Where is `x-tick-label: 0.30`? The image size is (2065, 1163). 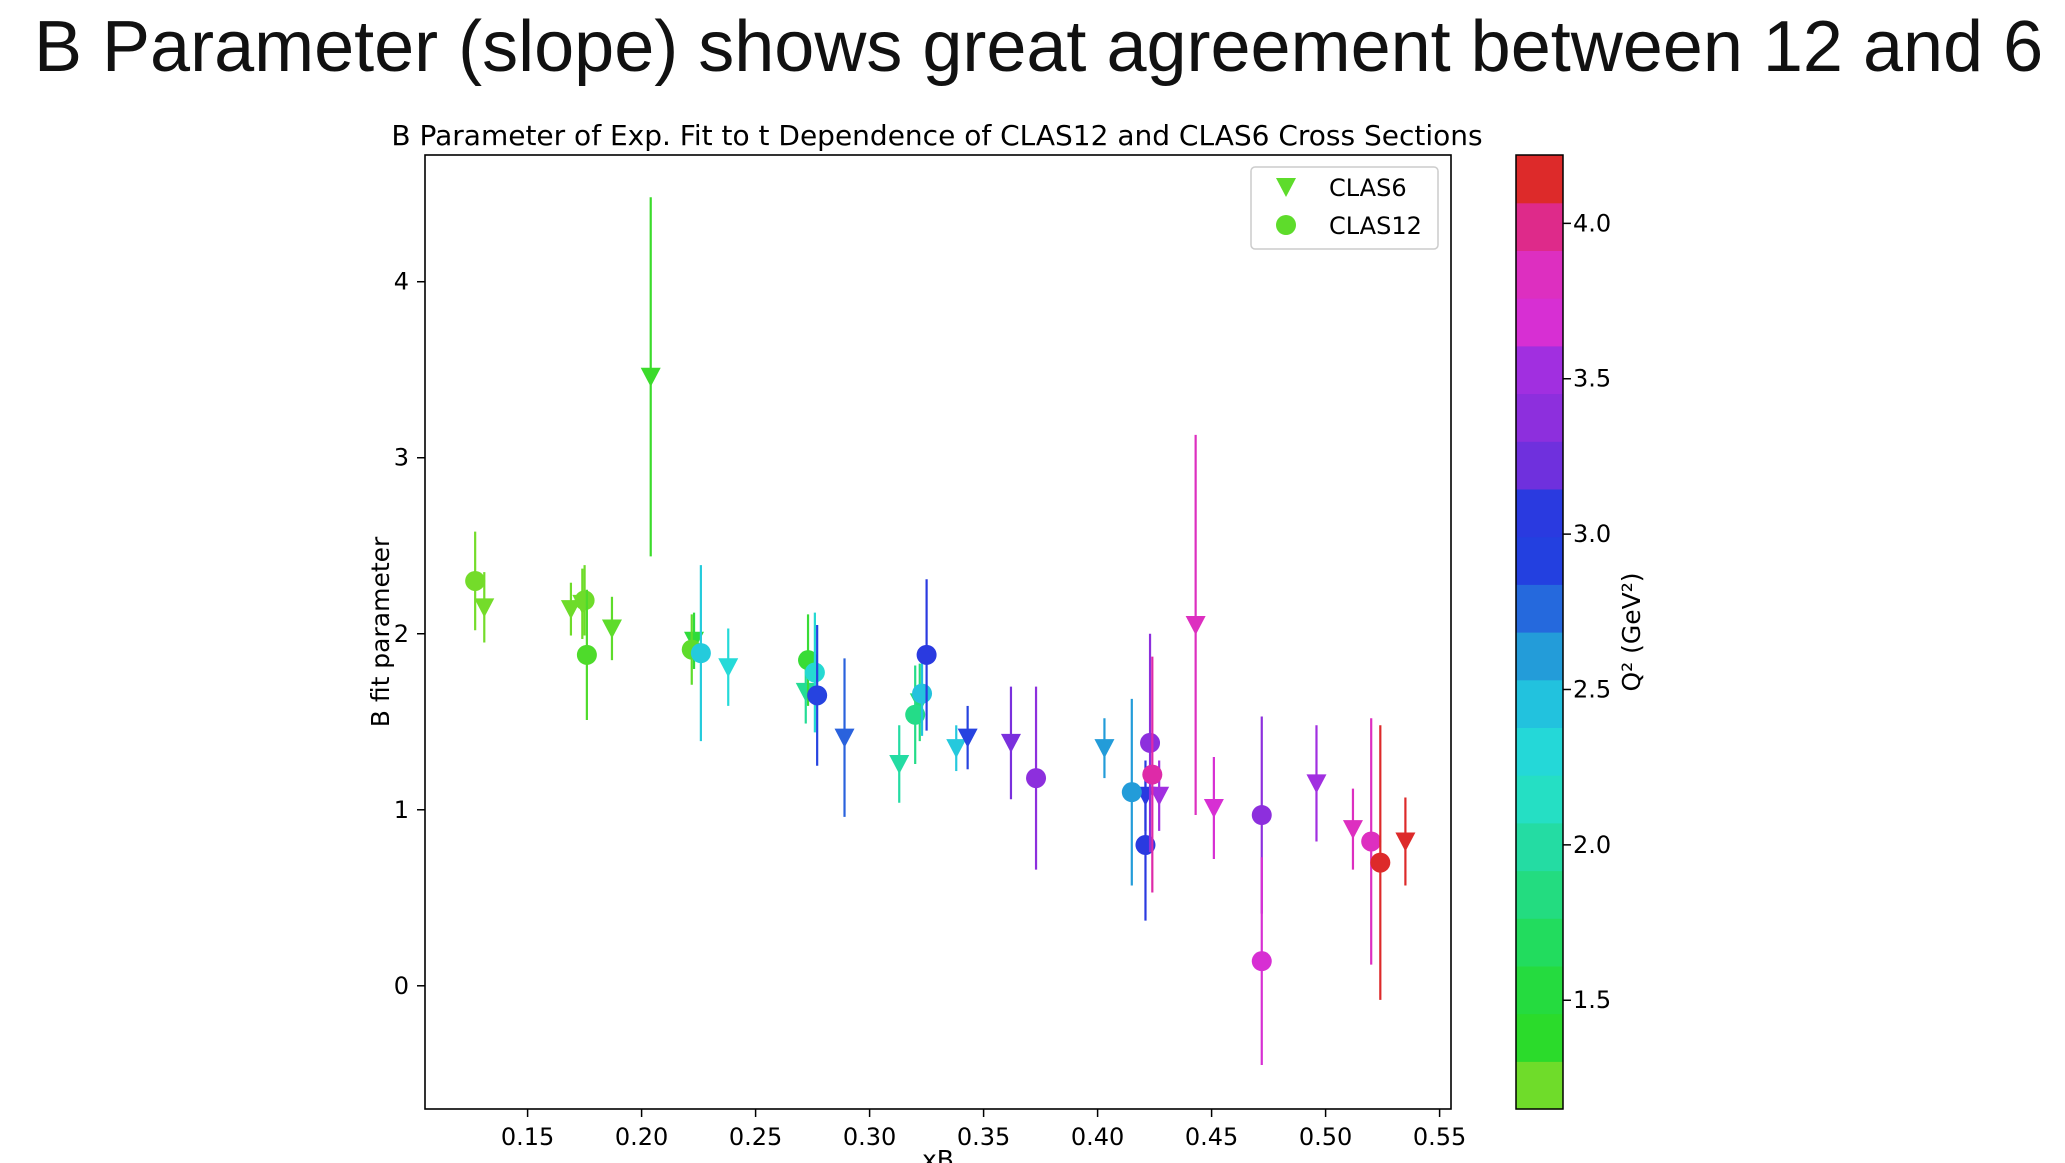 x-tick-label: 0.30 is located at coordinates (869, 1137).